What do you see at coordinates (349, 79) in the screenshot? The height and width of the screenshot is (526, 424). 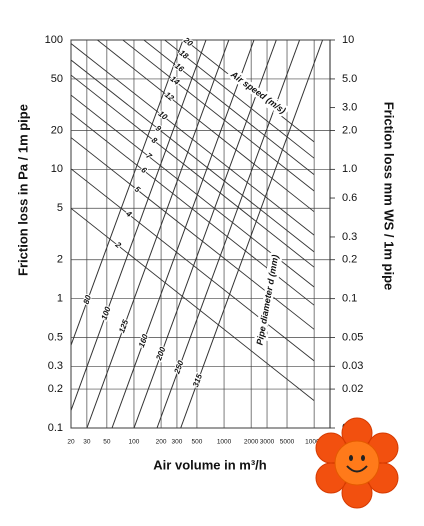 I see `y2-tick-label: 5.0` at bounding box center [349, 79].